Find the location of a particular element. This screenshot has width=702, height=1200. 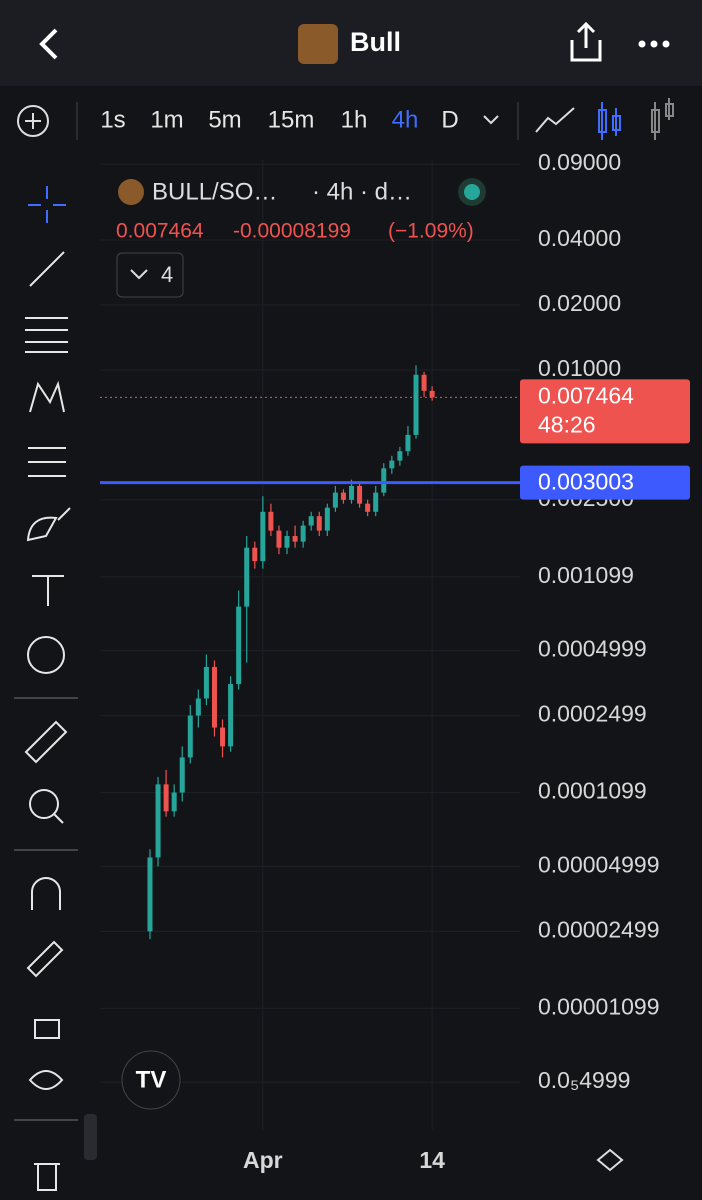

logo-mark: TV is located at coordinates (151, 1079).